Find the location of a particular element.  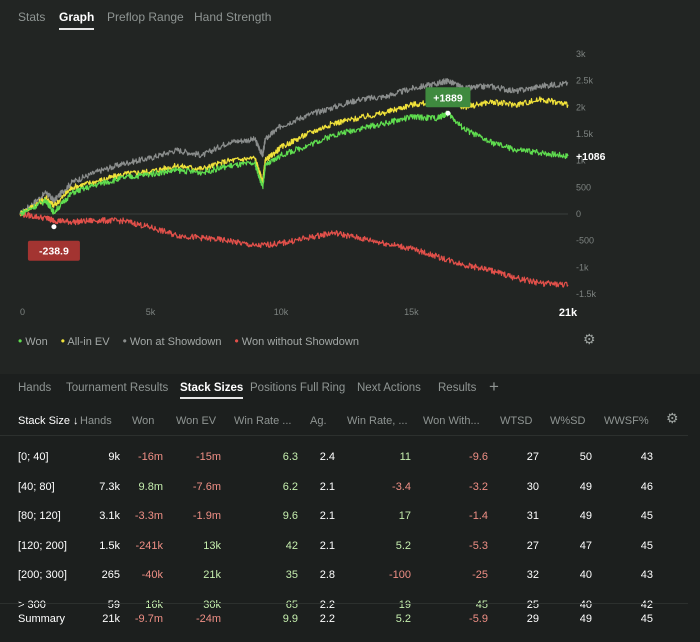

table-cell: 6.3 is located at coordinates (290, 457).